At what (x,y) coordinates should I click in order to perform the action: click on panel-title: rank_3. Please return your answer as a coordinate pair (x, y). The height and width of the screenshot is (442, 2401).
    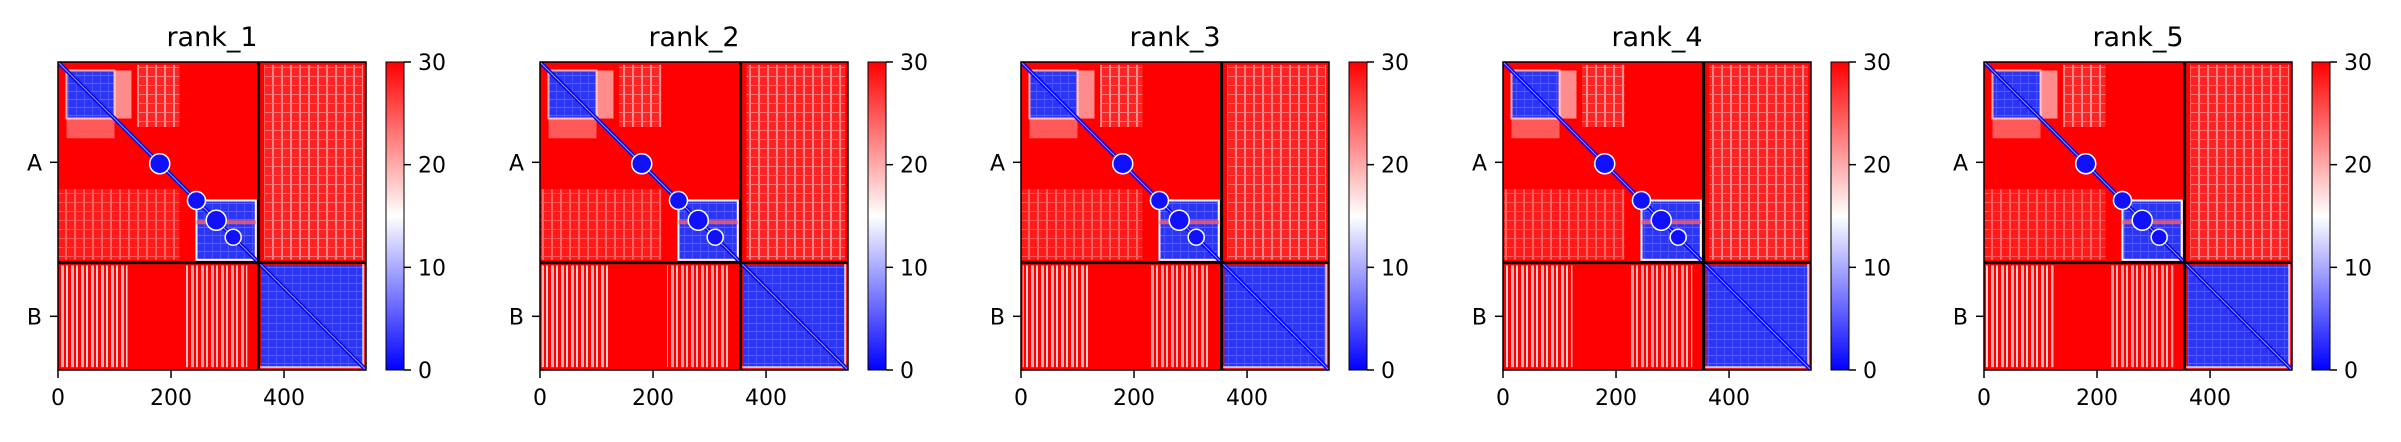
    Looking at the image, I should click on (1174, 37).